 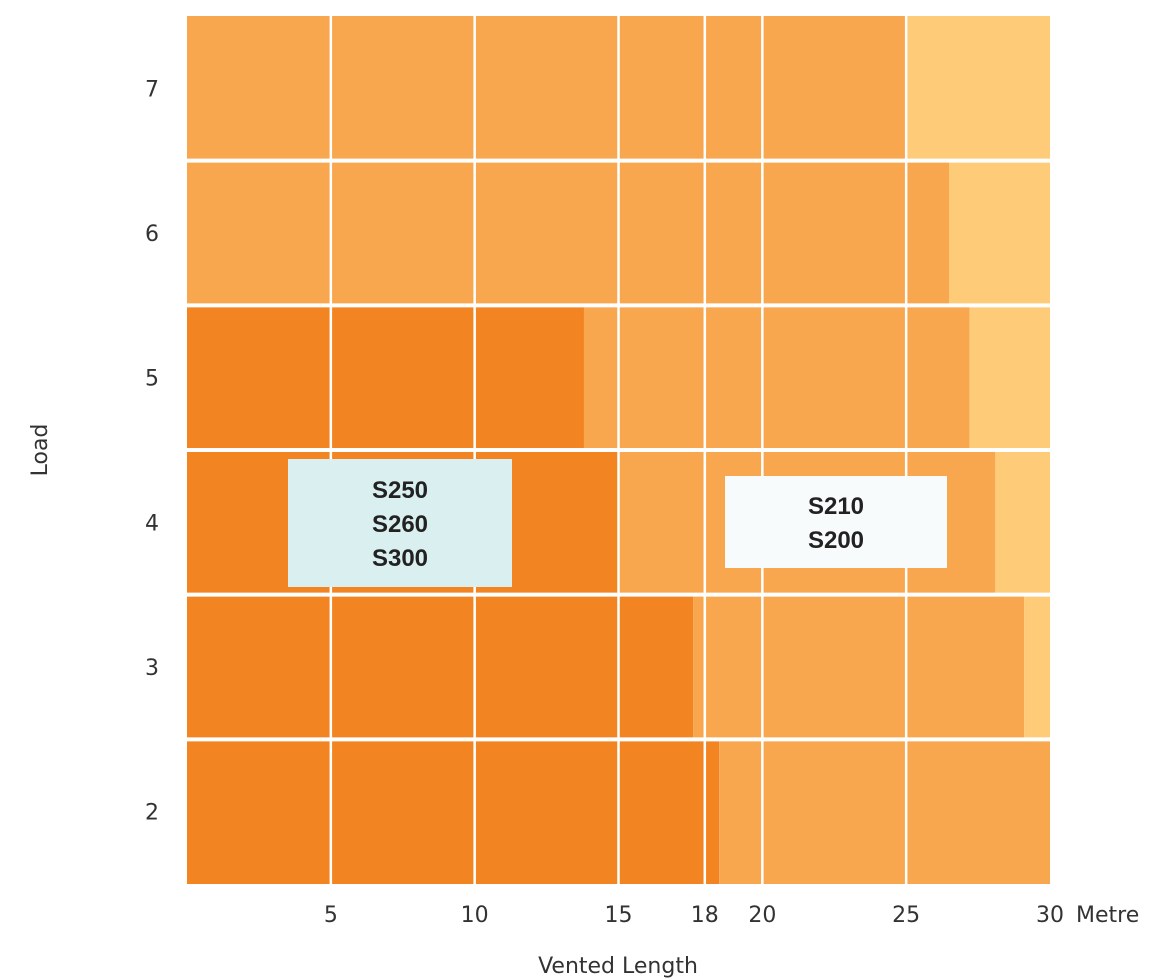 What do you see at coordinates (619, 915) in the screenshot?
I see `x-tick-label-15: 15` at bounding box center [619, 915].